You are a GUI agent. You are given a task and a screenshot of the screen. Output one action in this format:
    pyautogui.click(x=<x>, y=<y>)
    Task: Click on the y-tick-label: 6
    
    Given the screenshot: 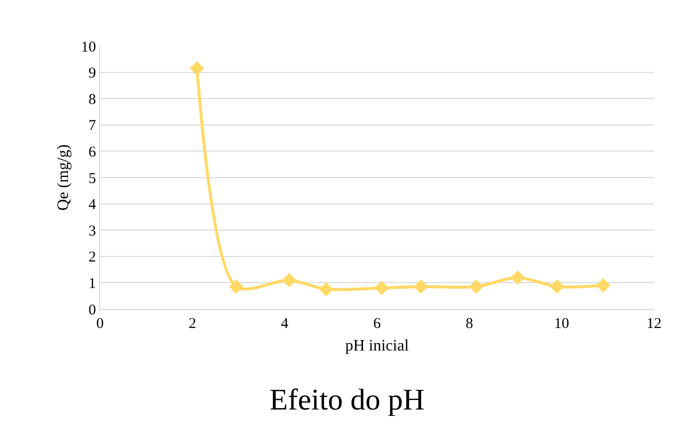 What is the action you would take?
    pyautogui.click(x=92, y=152)
    